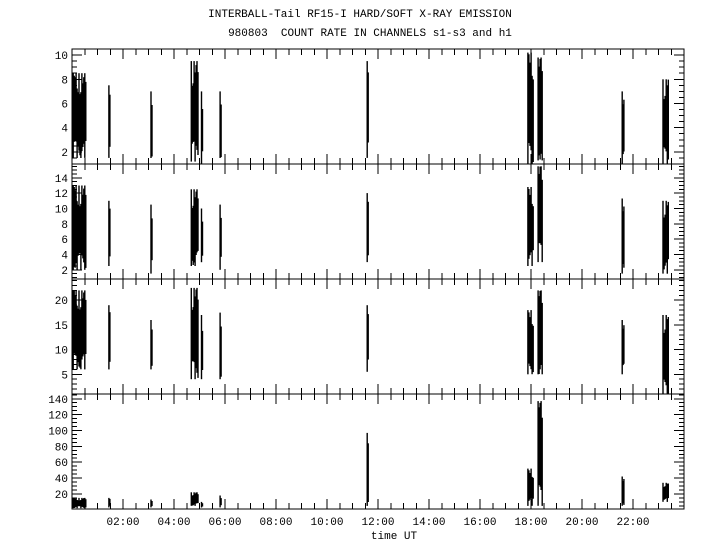  Describe the element at coordinates (61, 480) in the screenshot. I see `y-tick-label: 40` at that location.